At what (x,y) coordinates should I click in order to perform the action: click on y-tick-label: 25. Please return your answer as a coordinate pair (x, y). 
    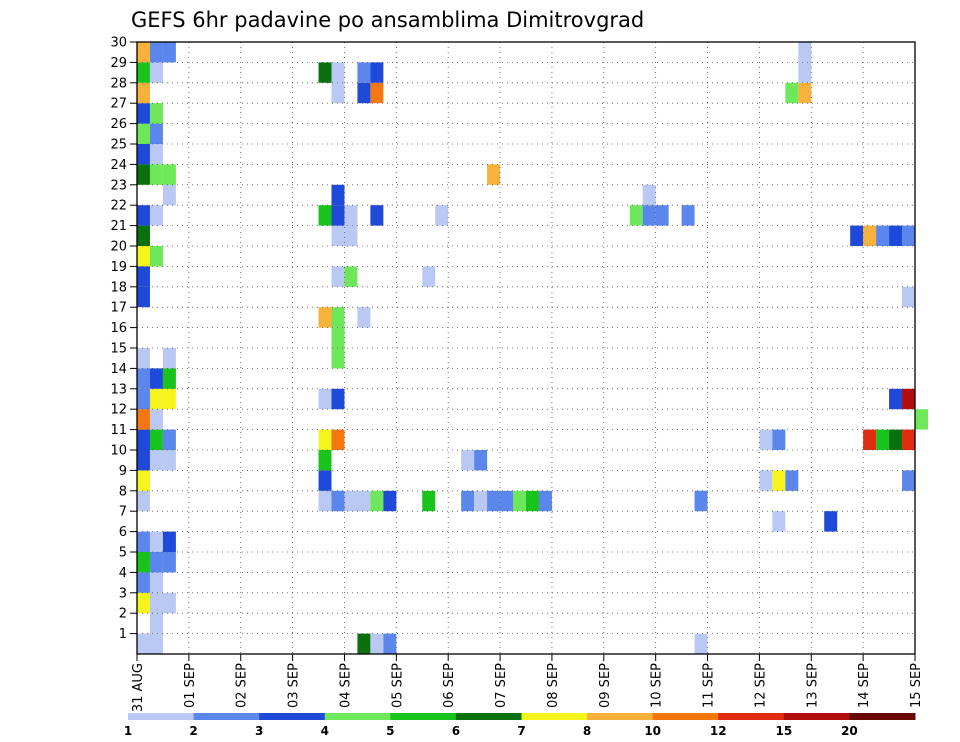
    Looking at the image, I should click on (118, 145).